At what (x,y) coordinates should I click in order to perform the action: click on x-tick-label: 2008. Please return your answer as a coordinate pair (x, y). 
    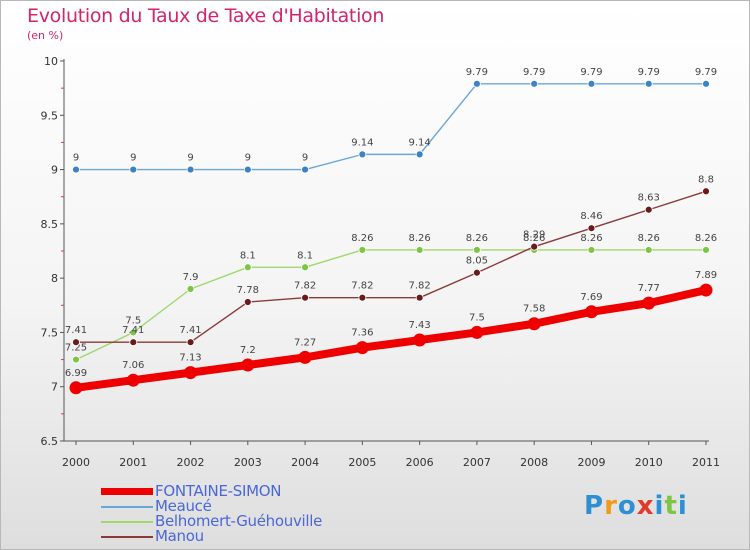
    Looking at the image, I should click on (534, 462).